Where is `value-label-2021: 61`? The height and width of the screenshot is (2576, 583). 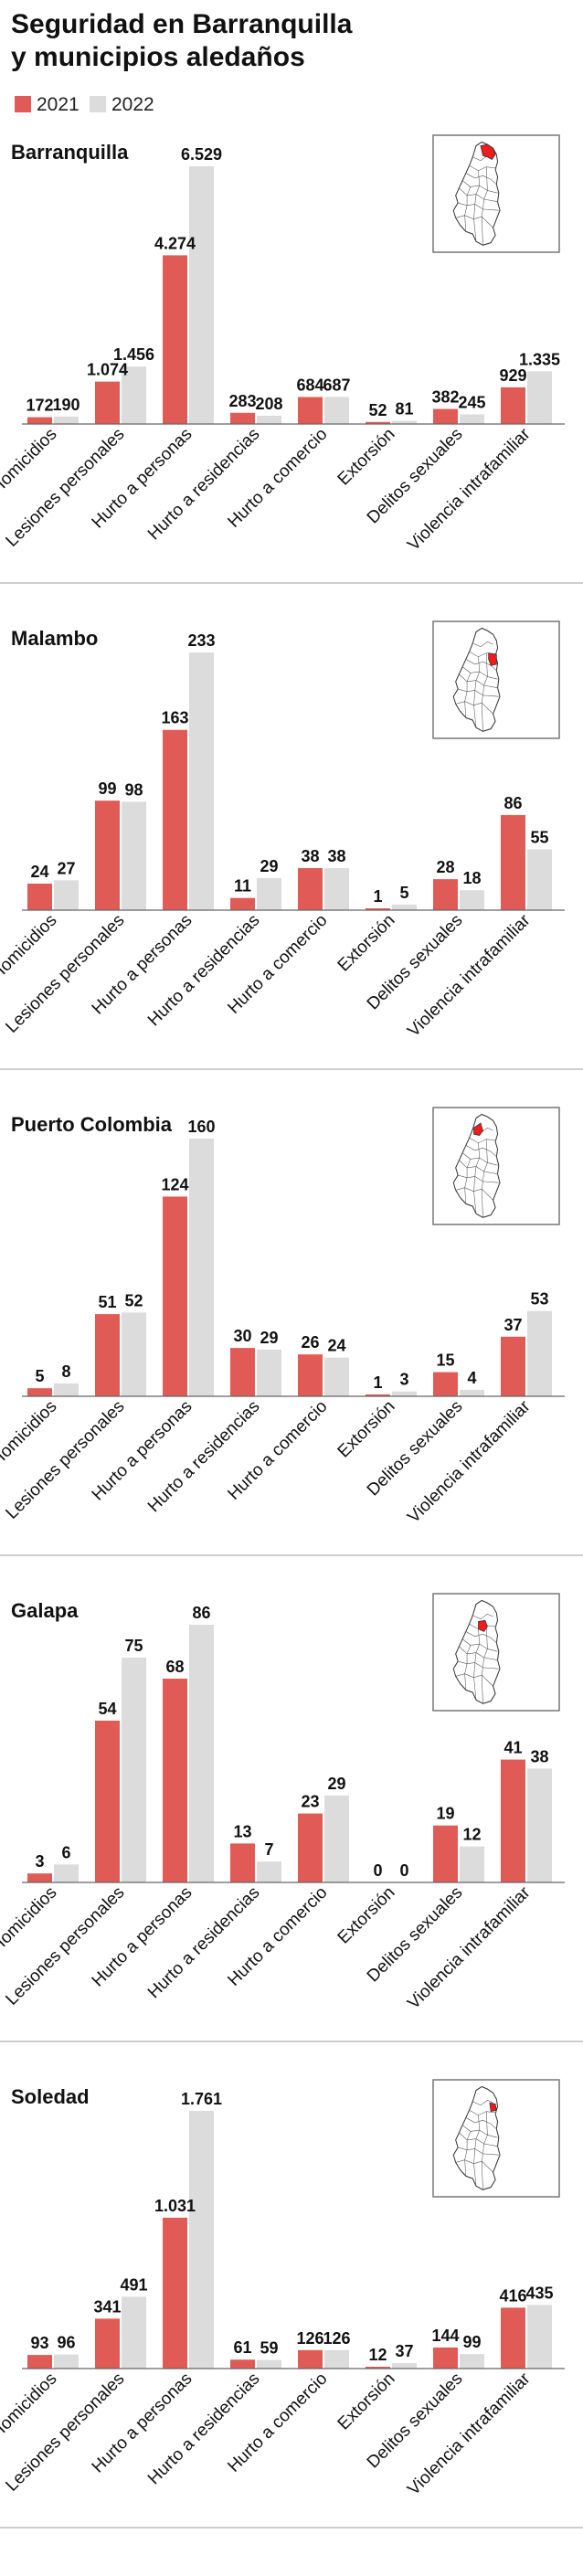 value-label-2021: 61 is located at coordinates (242, 2347).